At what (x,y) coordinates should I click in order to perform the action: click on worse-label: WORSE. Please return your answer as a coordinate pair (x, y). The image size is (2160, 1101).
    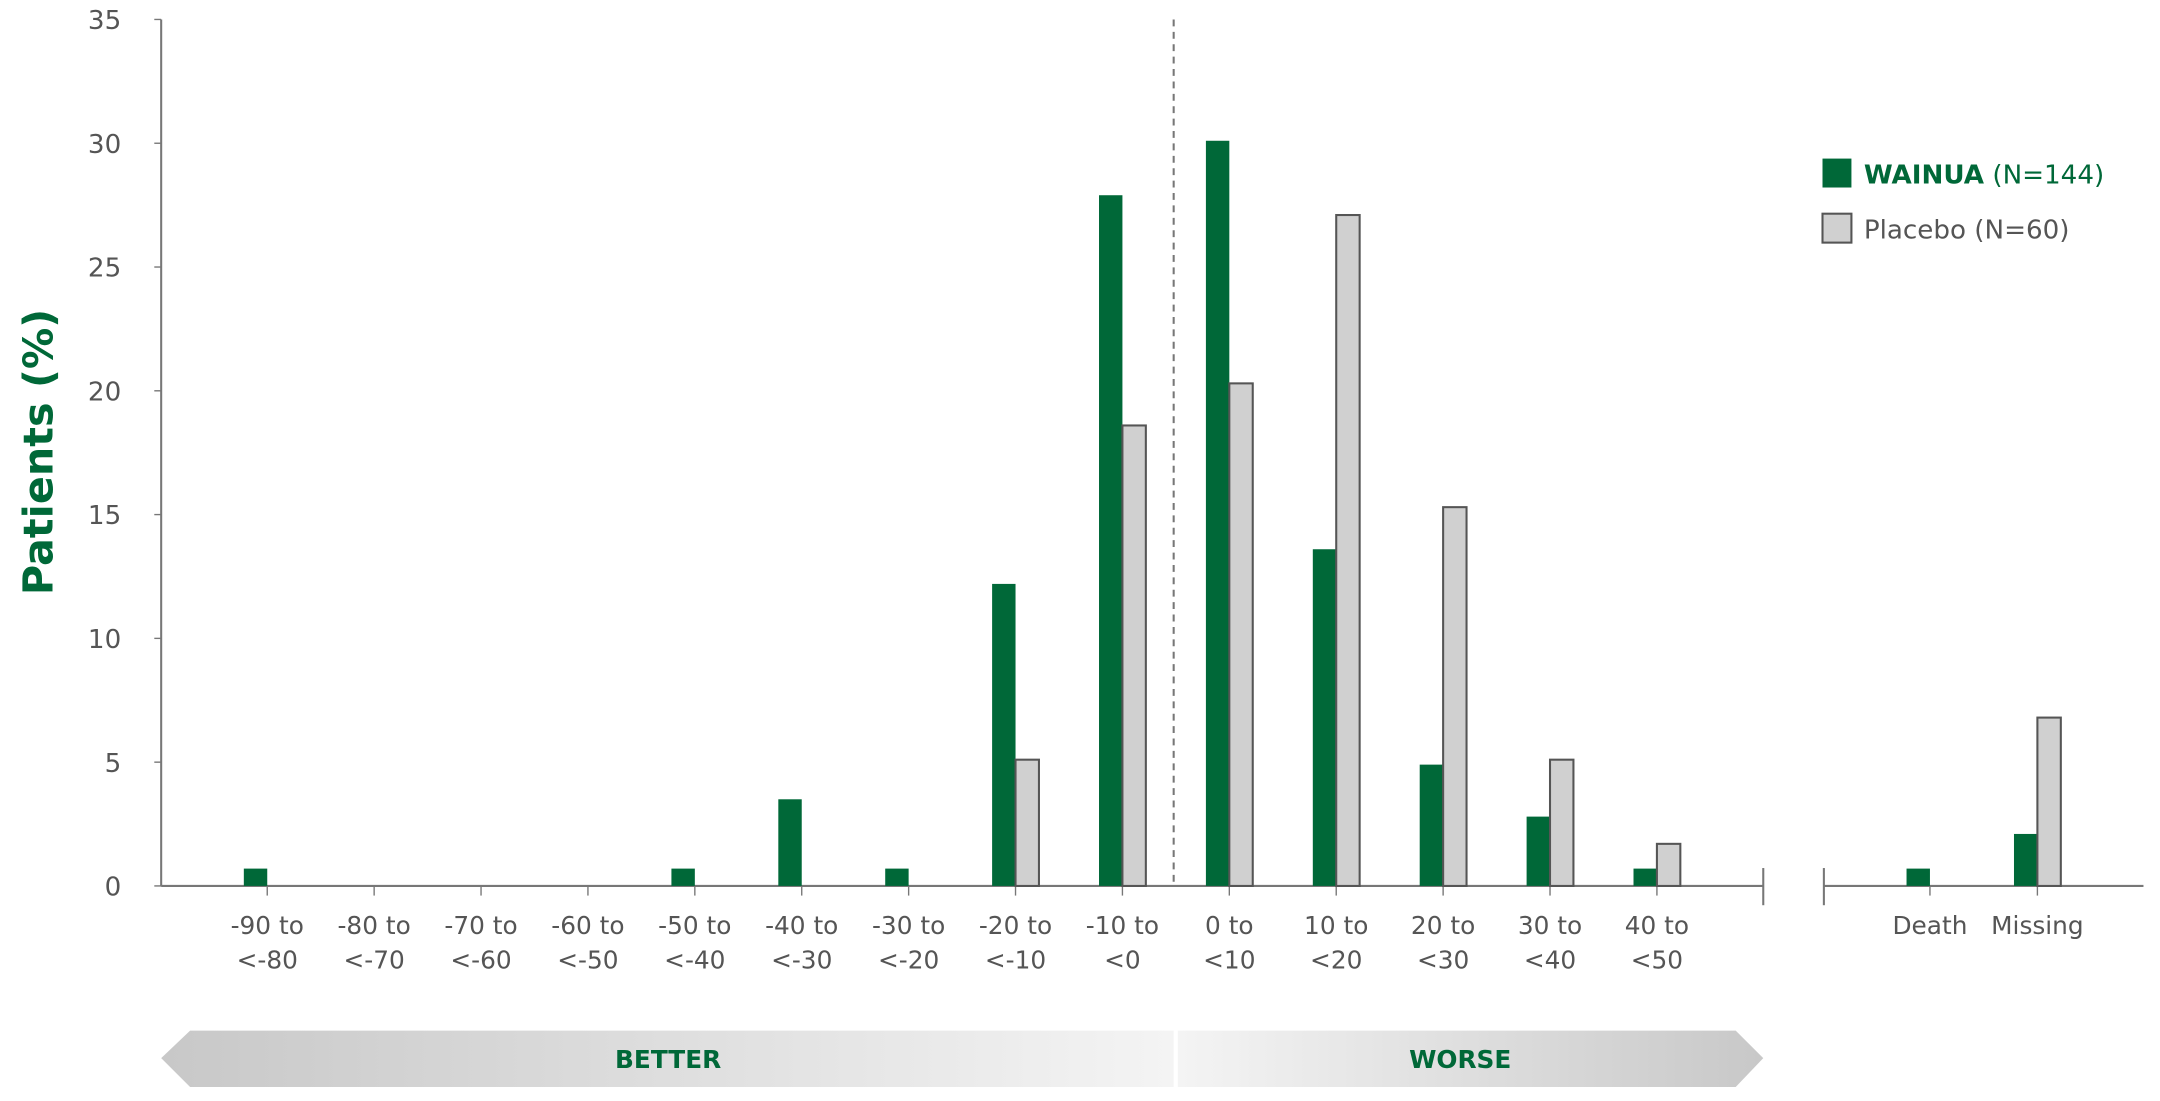
    Looking at the image, I should click on (1460, 1059).